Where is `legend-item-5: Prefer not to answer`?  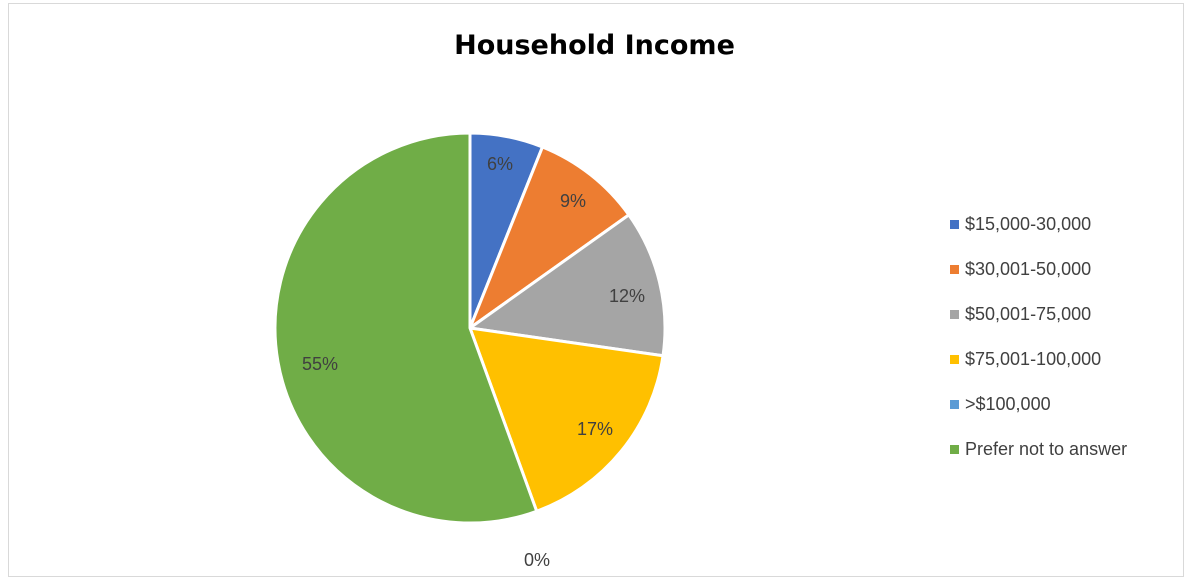
legend-item-5: Prefer not to answer is located at coordinates (1038, 449).